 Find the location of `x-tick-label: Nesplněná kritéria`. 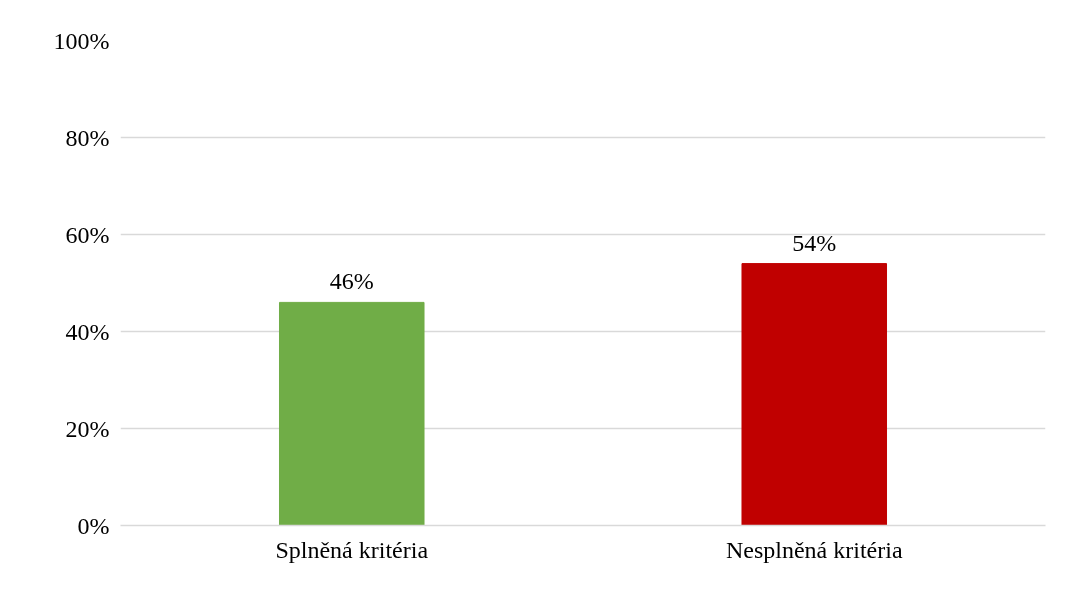

x-tick-label: Nesplněná kritéria is located at coordinates (814, 549).